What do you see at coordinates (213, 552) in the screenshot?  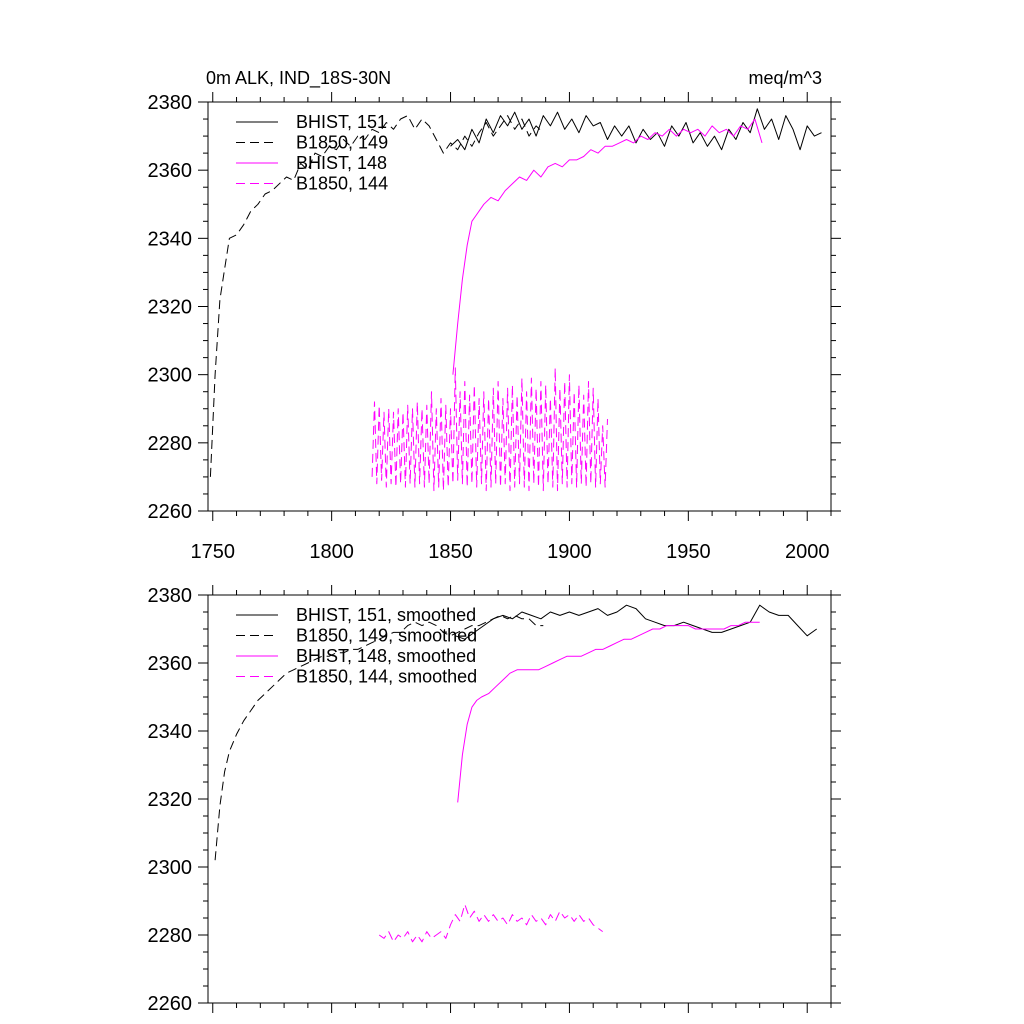 I see `x-tick-label: 1750` at bounding box center [213, 552].